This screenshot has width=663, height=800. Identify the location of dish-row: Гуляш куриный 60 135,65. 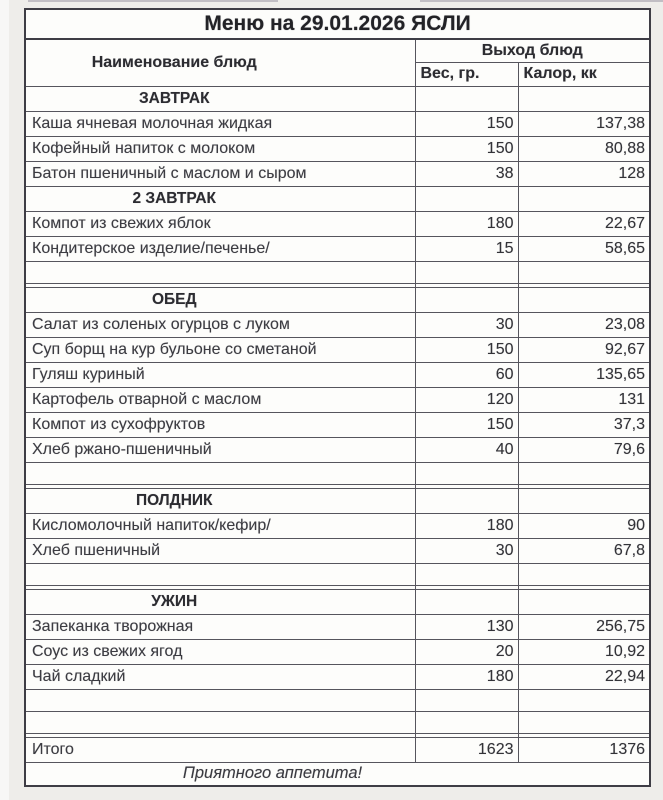
(337, 374).